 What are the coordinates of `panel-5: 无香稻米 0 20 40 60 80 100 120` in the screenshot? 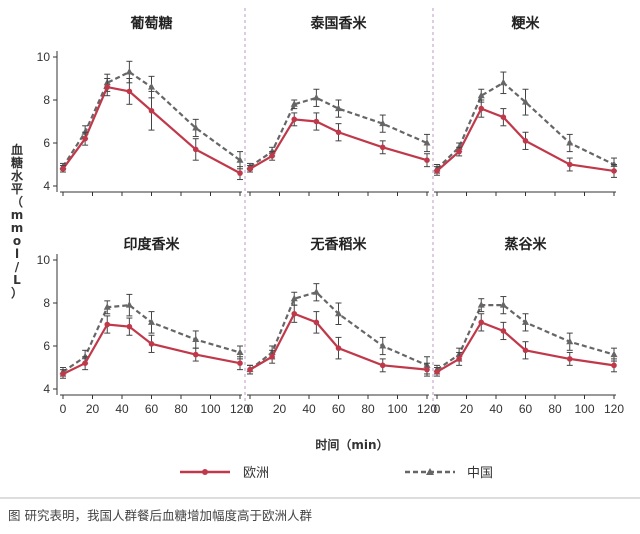 It's located at (341, 326).